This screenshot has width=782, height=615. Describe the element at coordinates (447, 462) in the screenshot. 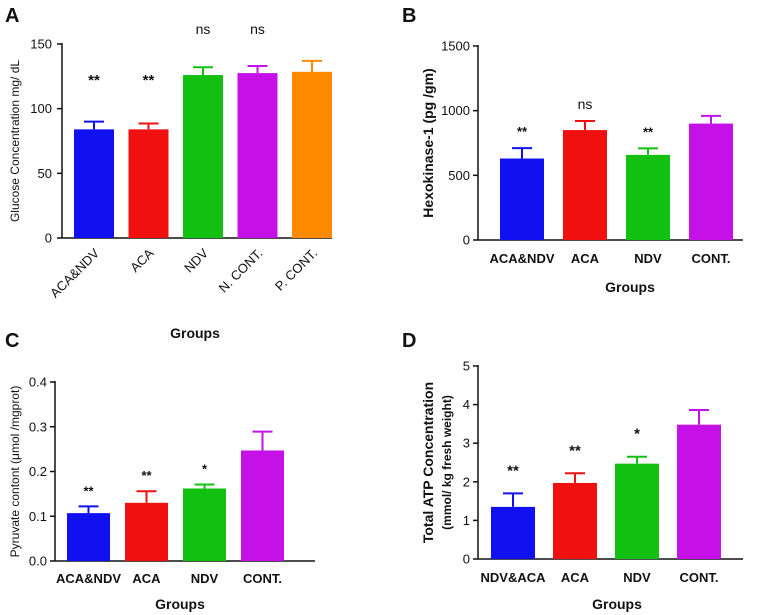

I see `y-axis-subtitle: (mmol/ kg fresh weight)` at that location.